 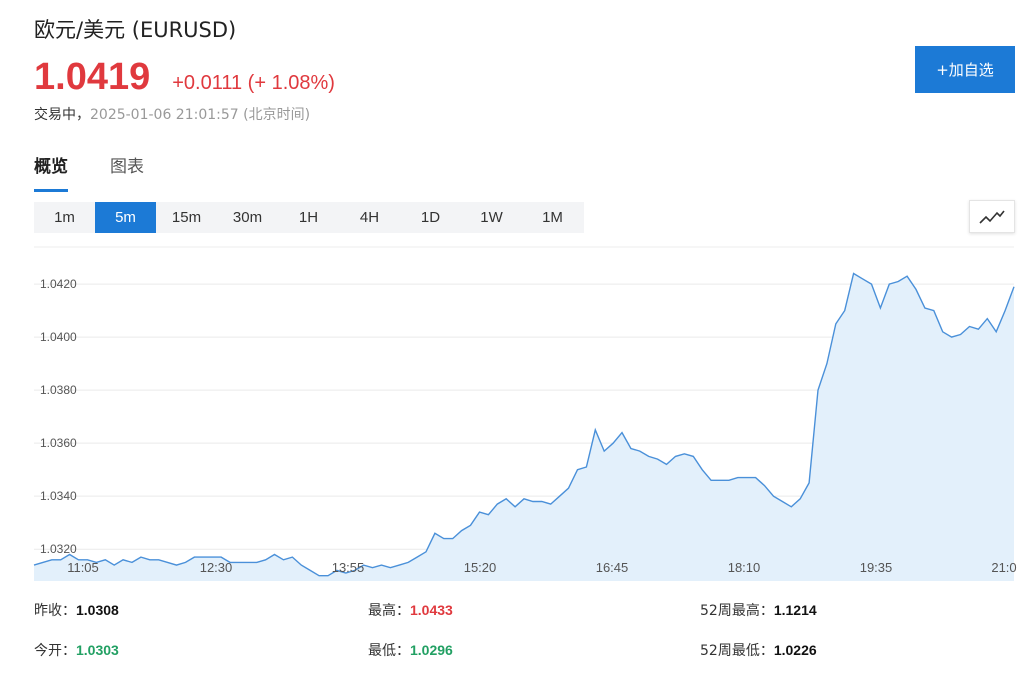 What do you see at coordinates (737, 611) in the screenshot?
I see `stat-label: 52周最高：` at bounding box center [737, 611].